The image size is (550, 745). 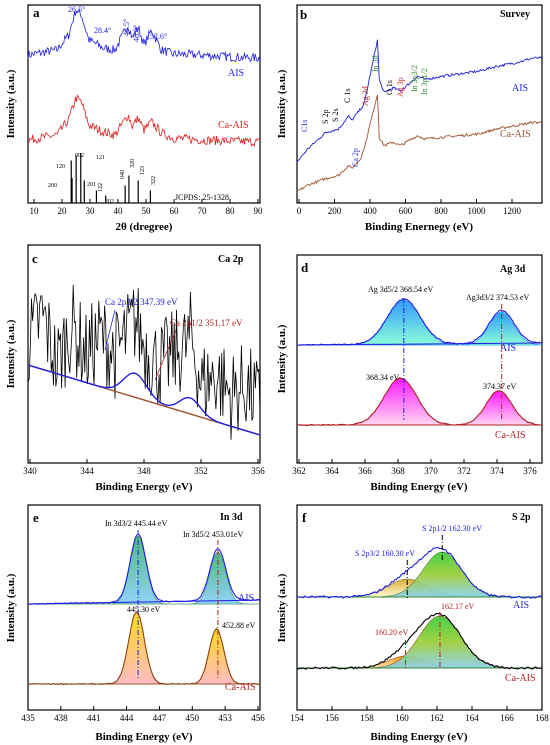 I want to click on survey-line-ca-ais, so click(x=419, y=143).